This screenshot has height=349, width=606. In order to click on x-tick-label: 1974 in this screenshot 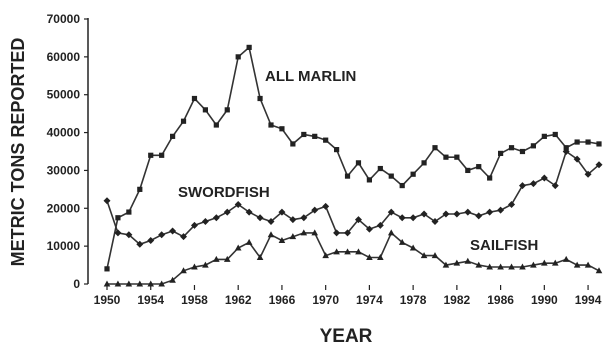, I will do `click(369, 300)`.